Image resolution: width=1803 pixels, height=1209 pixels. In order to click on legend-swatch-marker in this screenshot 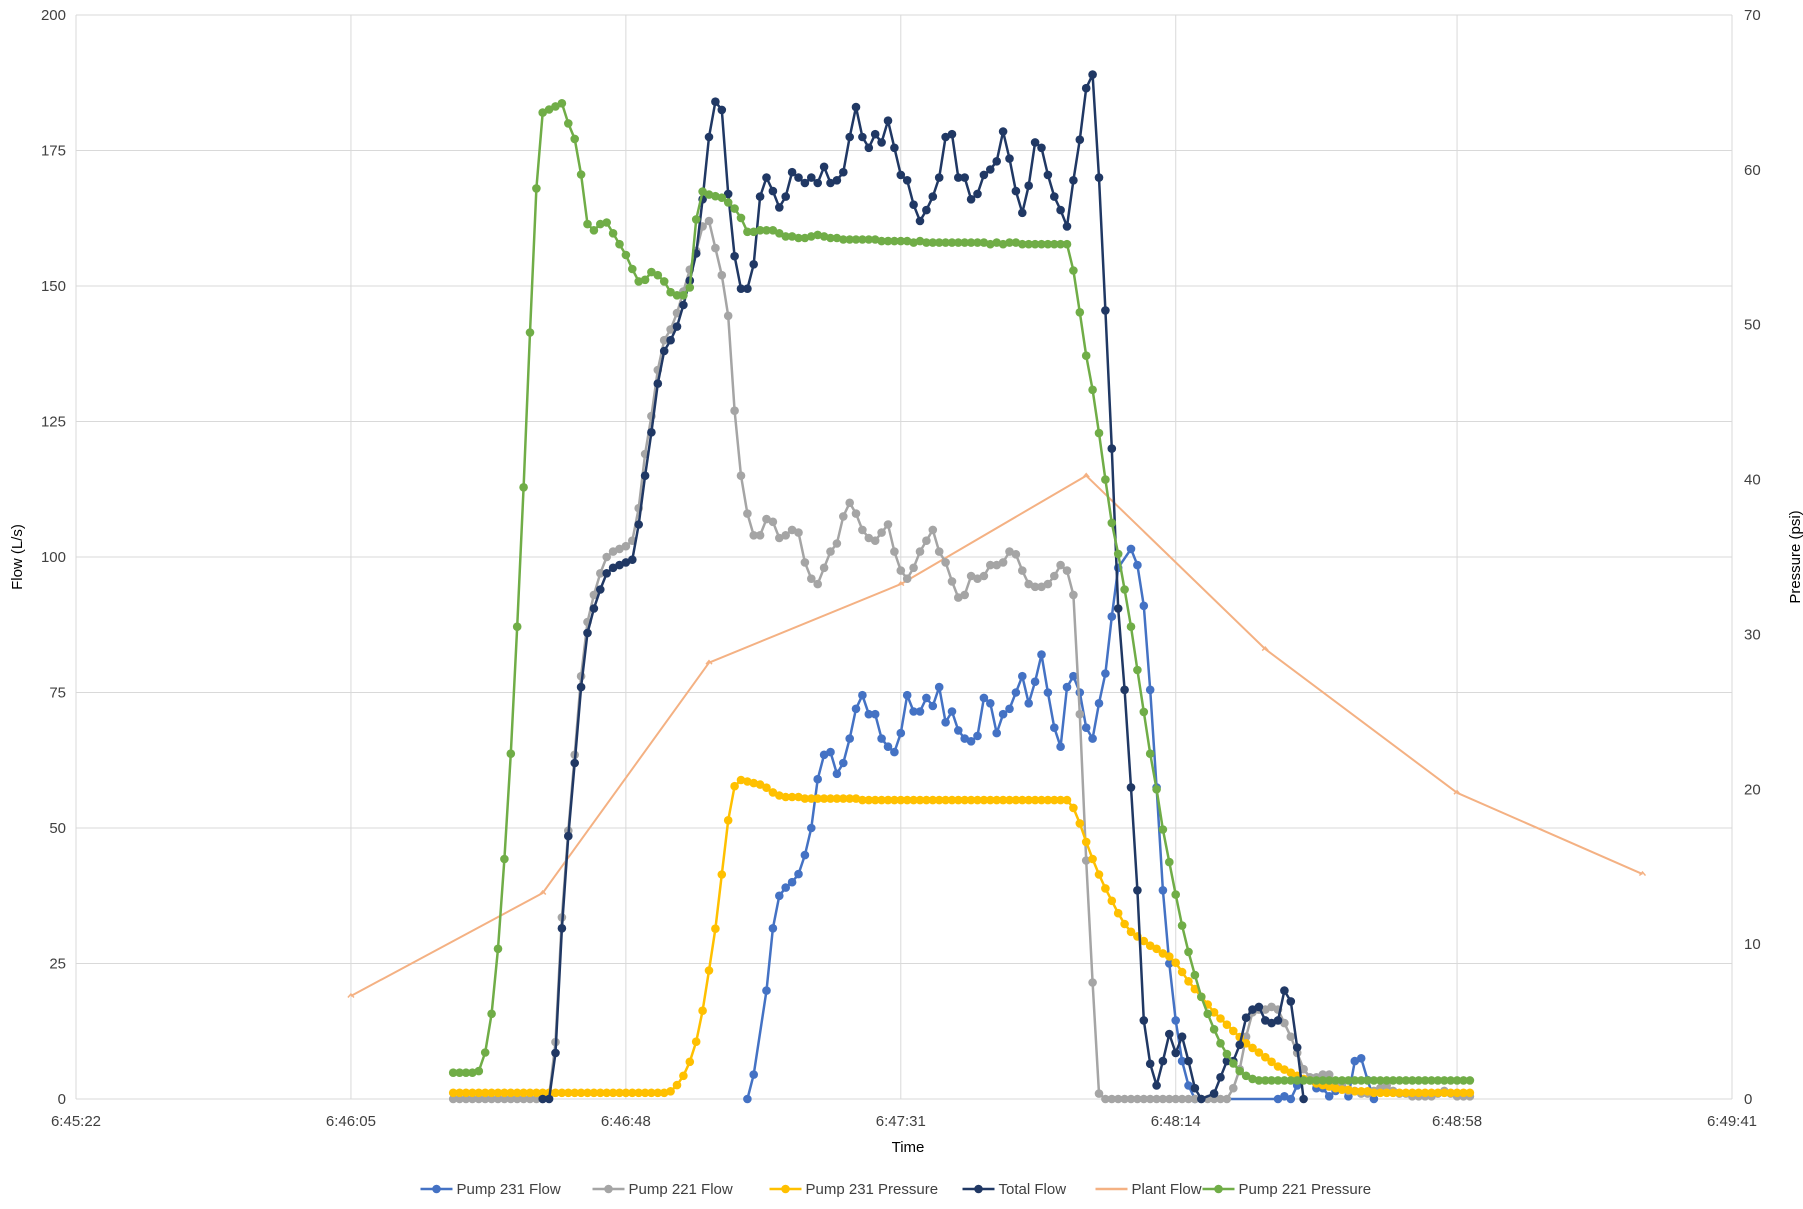, I will do `click(978, 1189)`.